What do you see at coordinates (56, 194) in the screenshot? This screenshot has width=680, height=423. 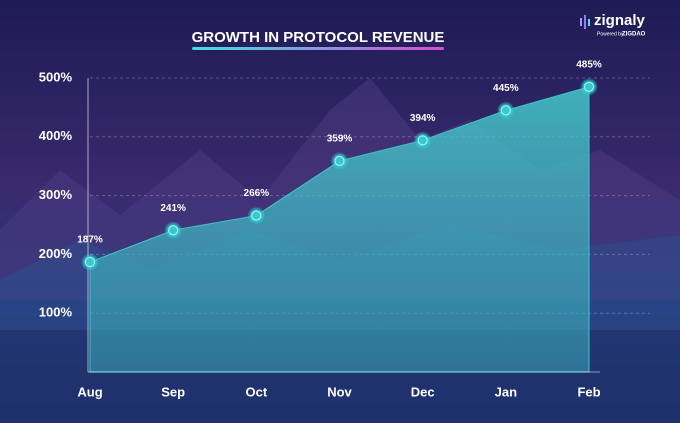 I see `y-tick-label: 300%` at bounding box center [56, 194].